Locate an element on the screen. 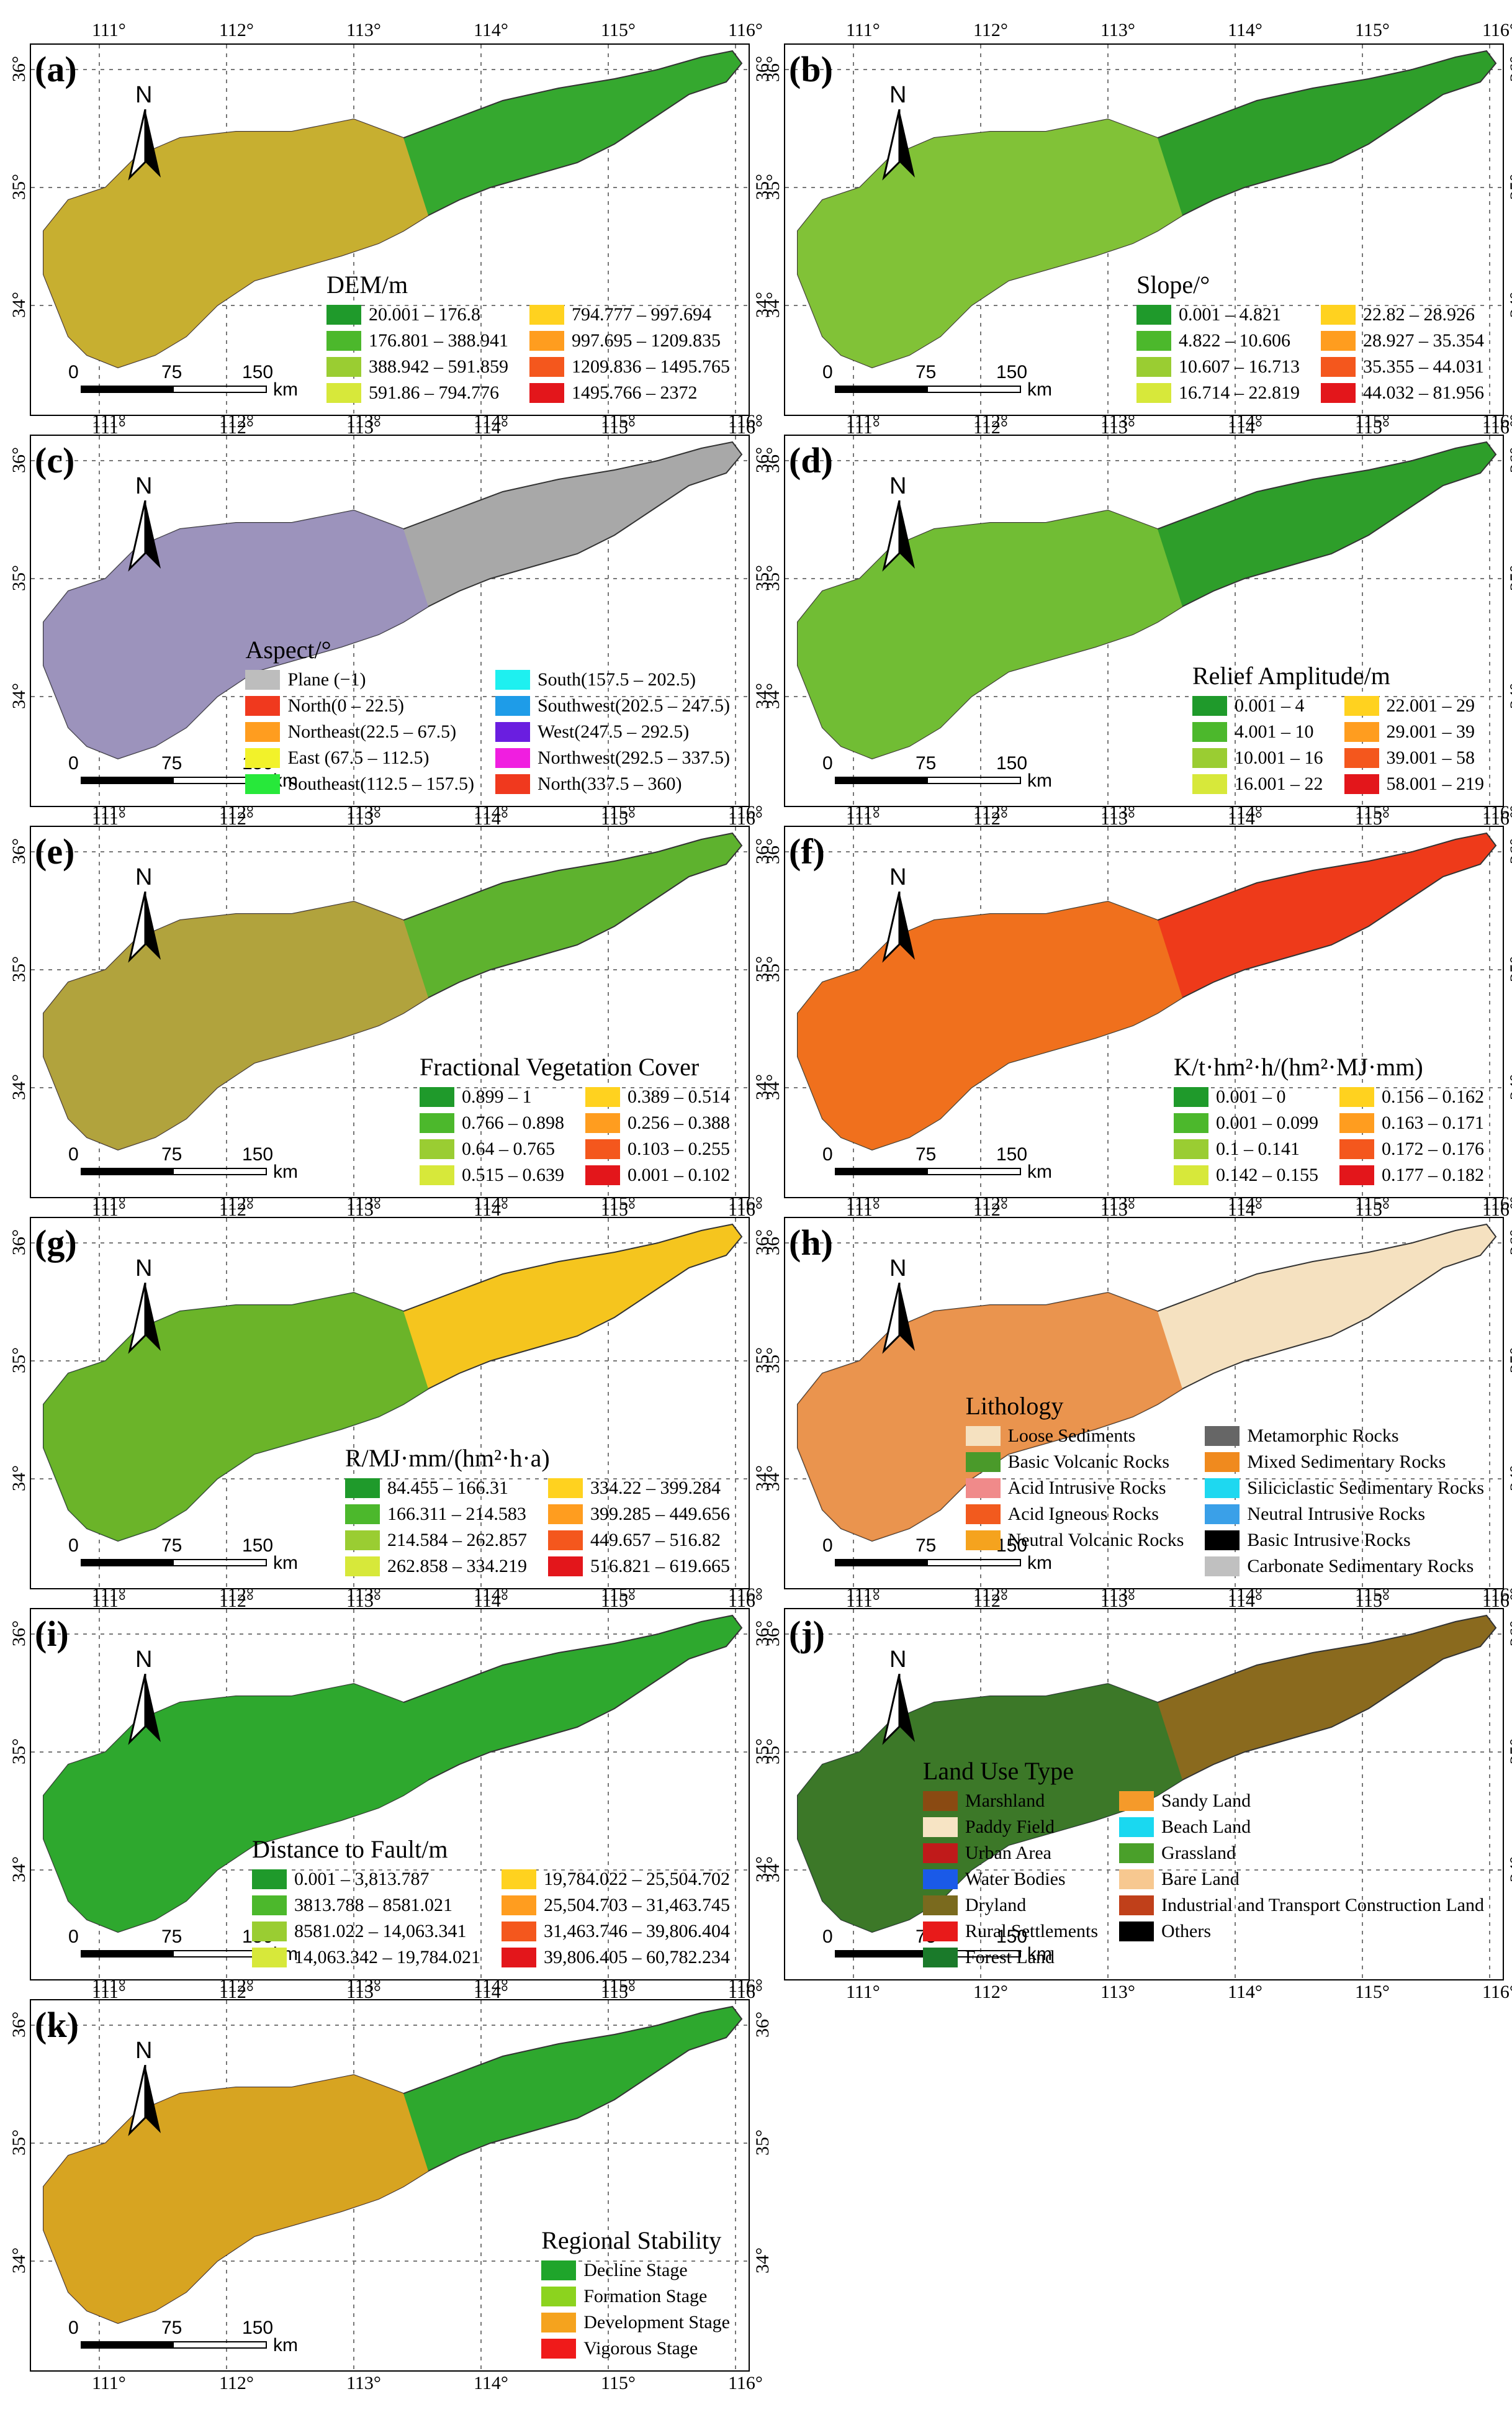 The width and height of the screenshot is (1512, 2425). legend-text: Rural Settlements is located at coordinates (1032, 1931).